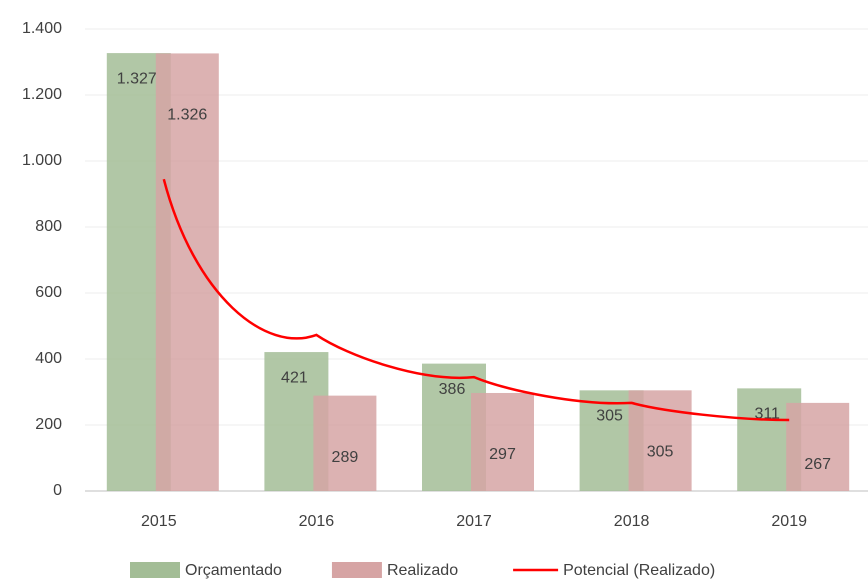 The height and width of the screenshot is (581, 868). Describe the element at coordinates (42, 160) in the screenshot. I see `y-tick-label: 1.000` at that location.